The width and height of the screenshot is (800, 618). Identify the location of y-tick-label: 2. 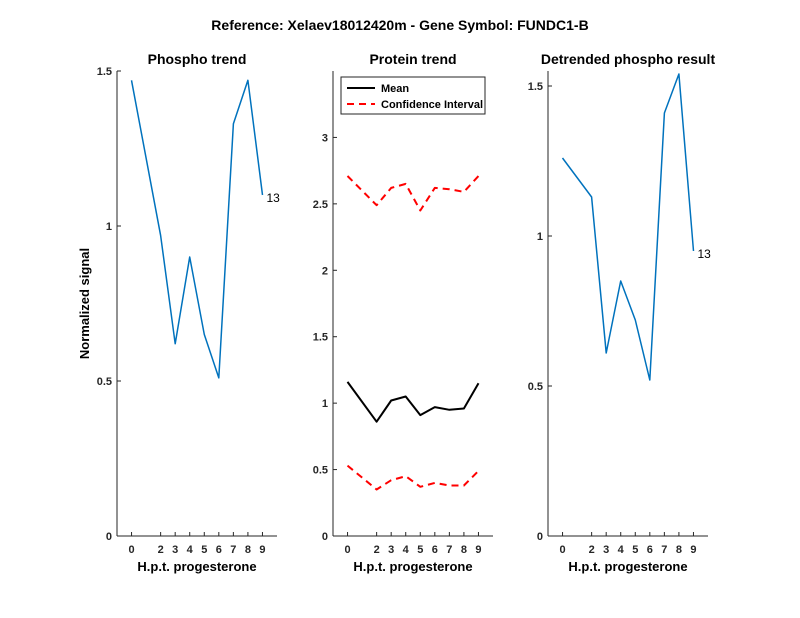
(325, 271).